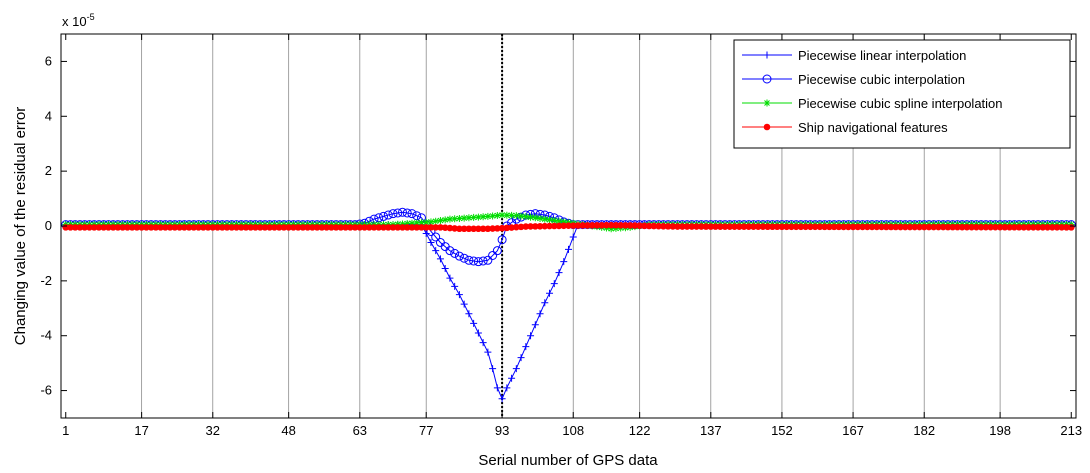 This screenshot has height=473, width=1090. Describe the element at coordinates (1071, 430) in the screenshot. I see `x-tick-label: 213` at that location.